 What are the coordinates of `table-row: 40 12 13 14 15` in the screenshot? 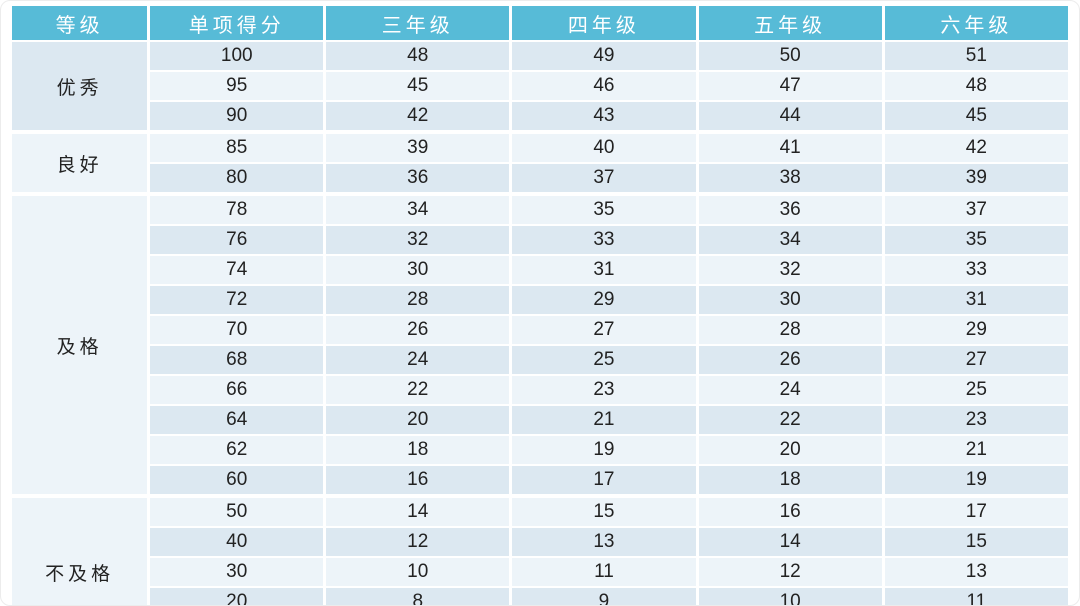 It's located at (540, 542).